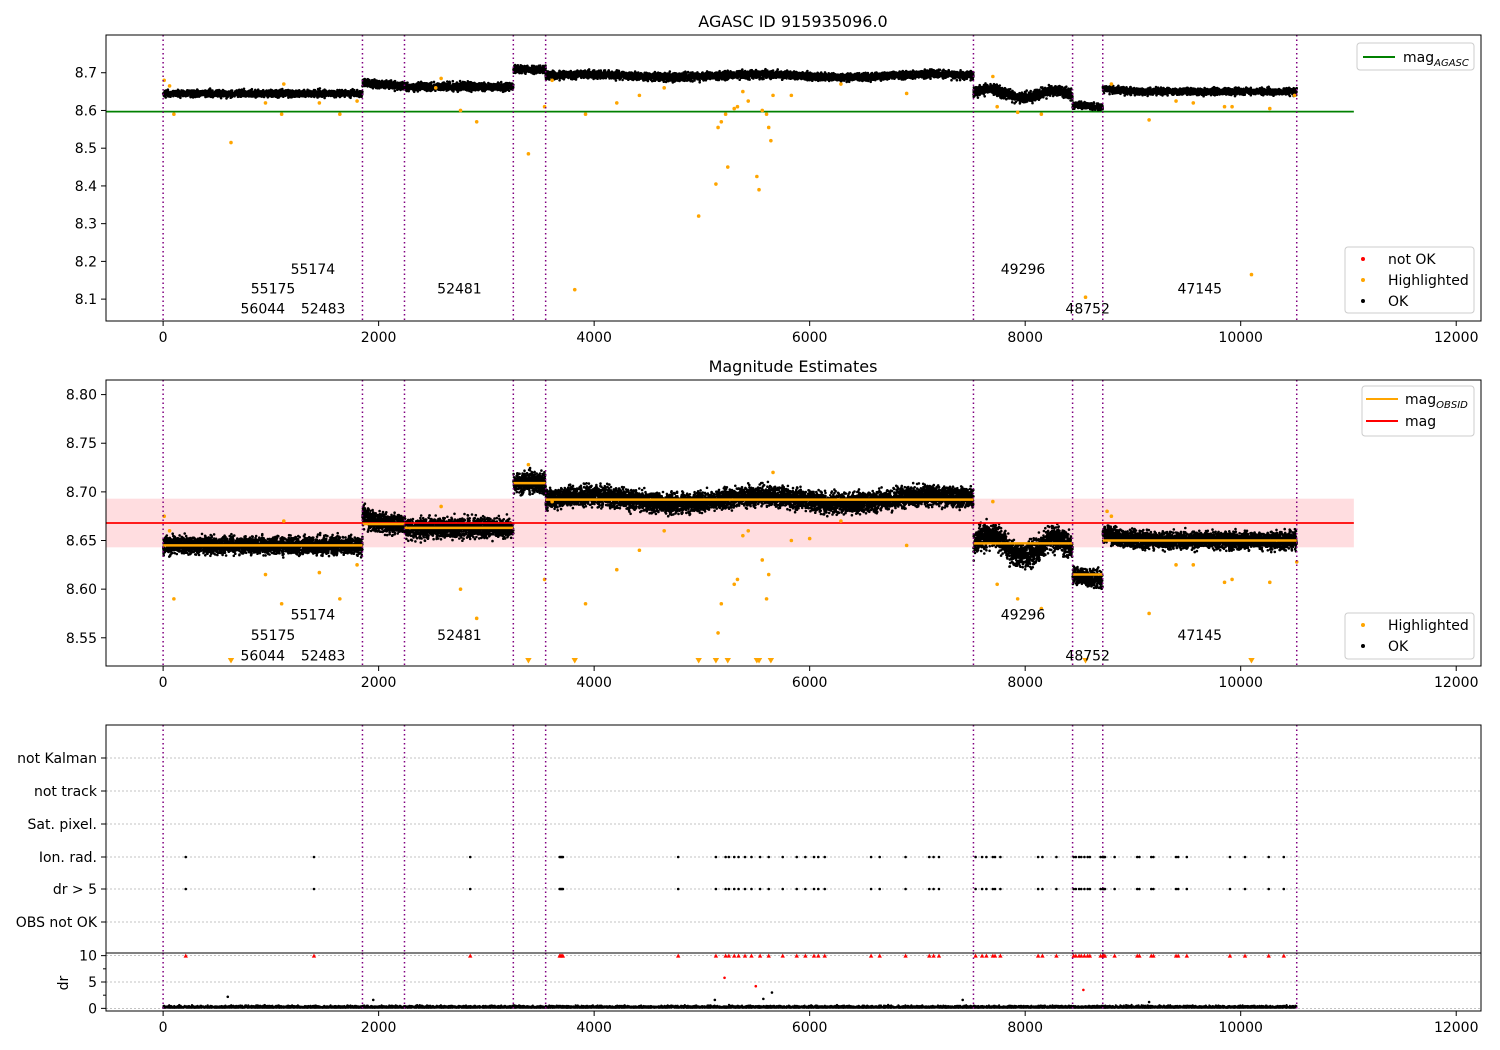  What do you see at coordinates (1415, 56) in the screenshot?
I see `panel-1-line-legend-box` at bounding box center [1415, 56].